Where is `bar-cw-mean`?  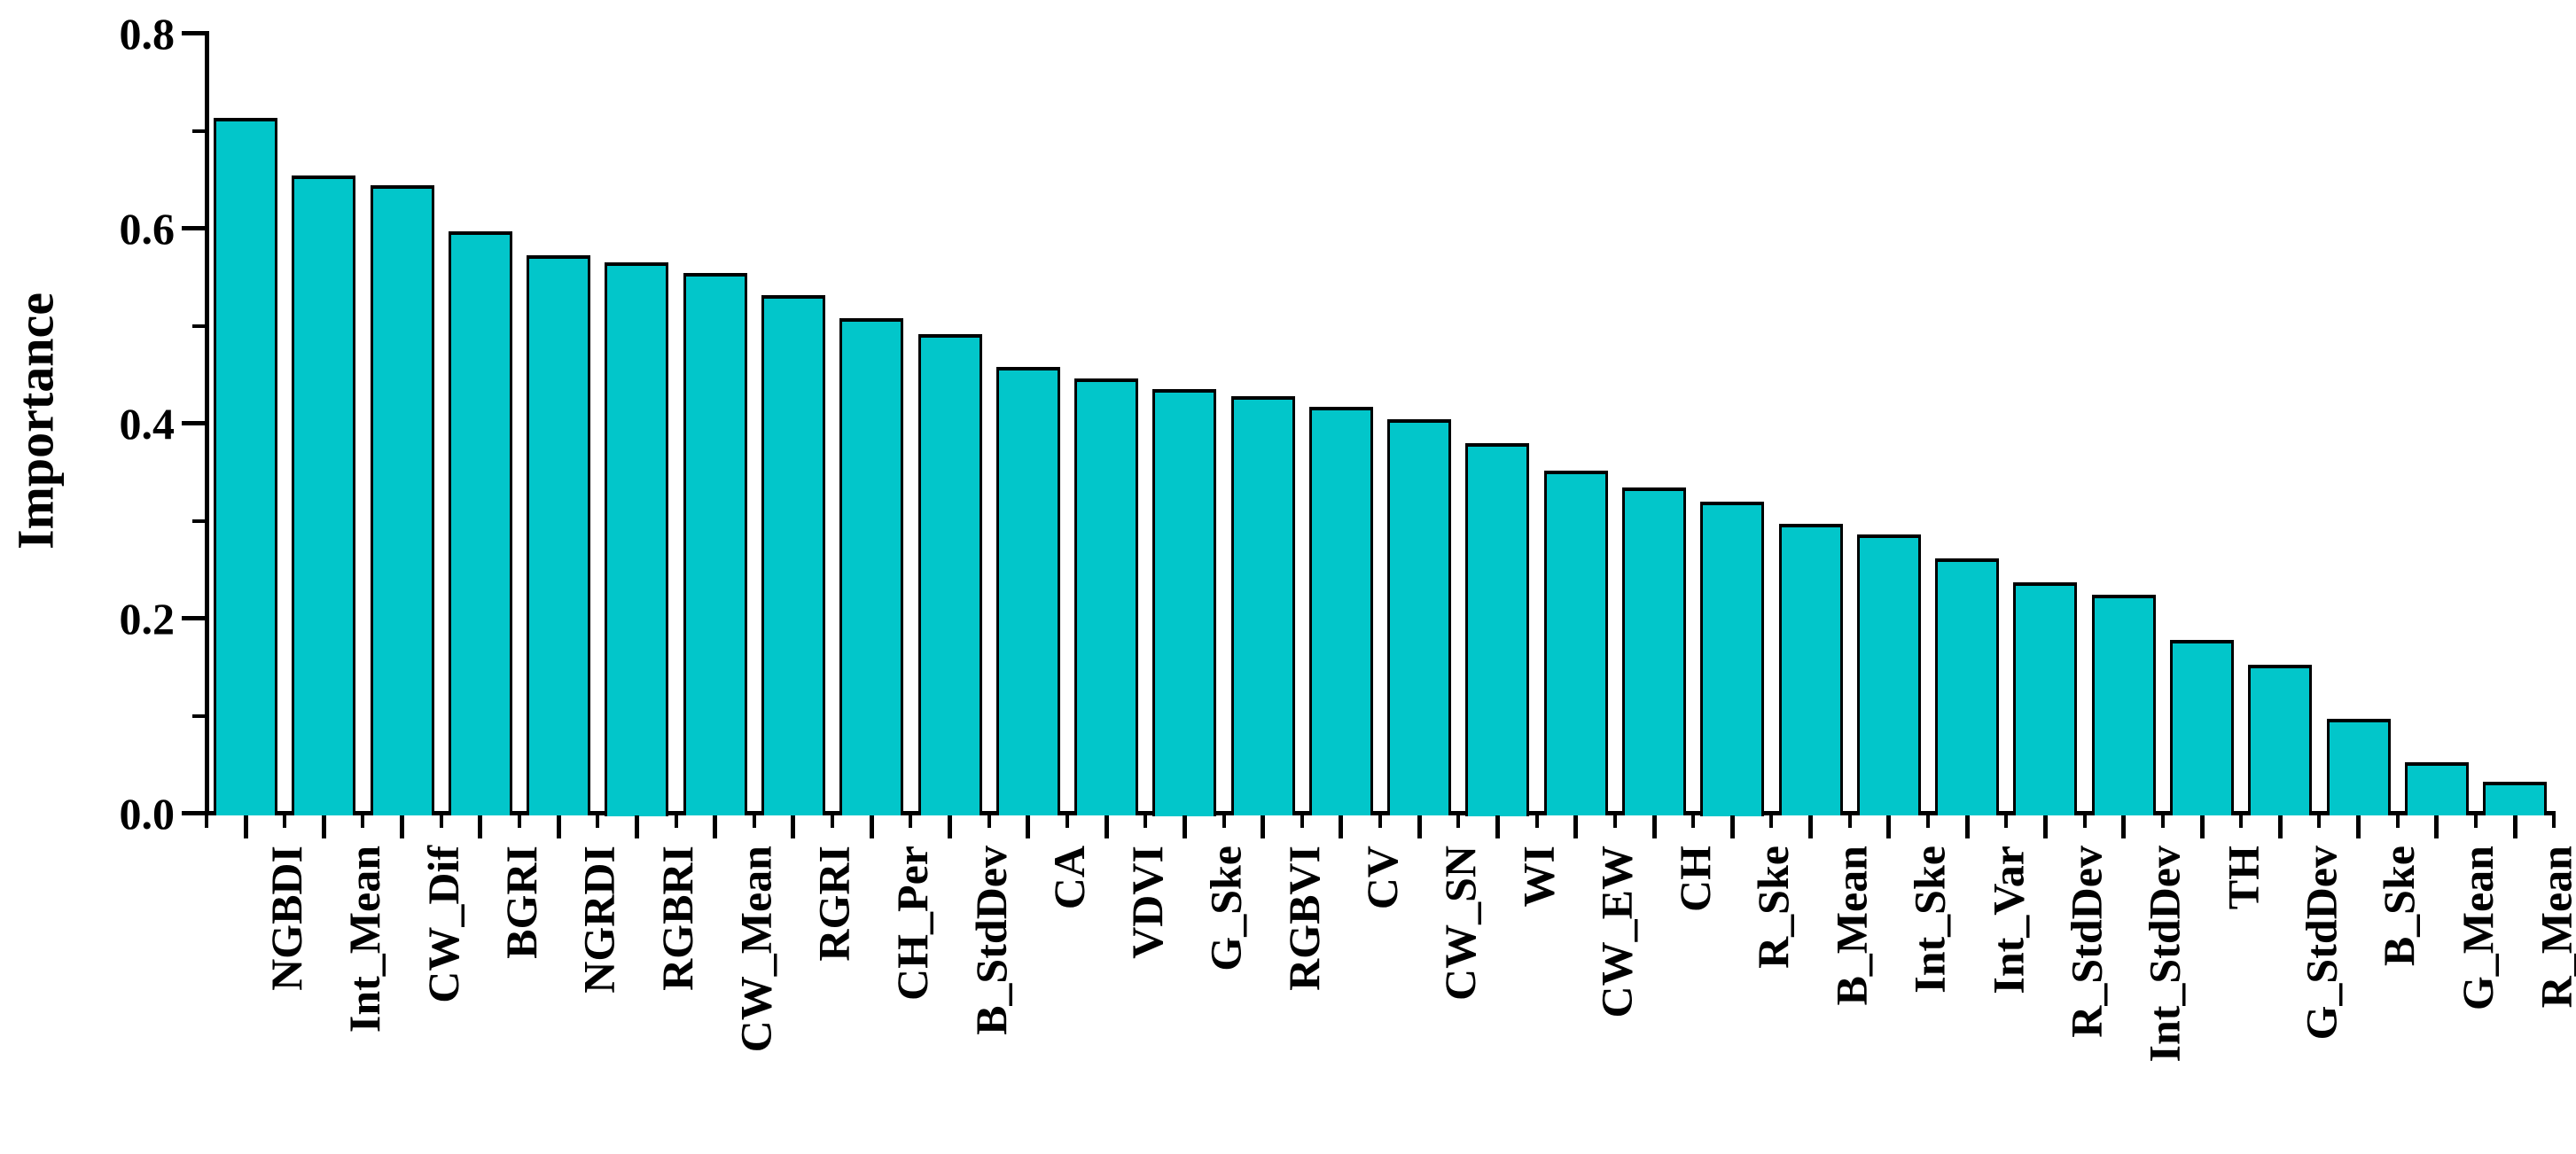 bar-cw-mean is located at coordinates (715, 544).